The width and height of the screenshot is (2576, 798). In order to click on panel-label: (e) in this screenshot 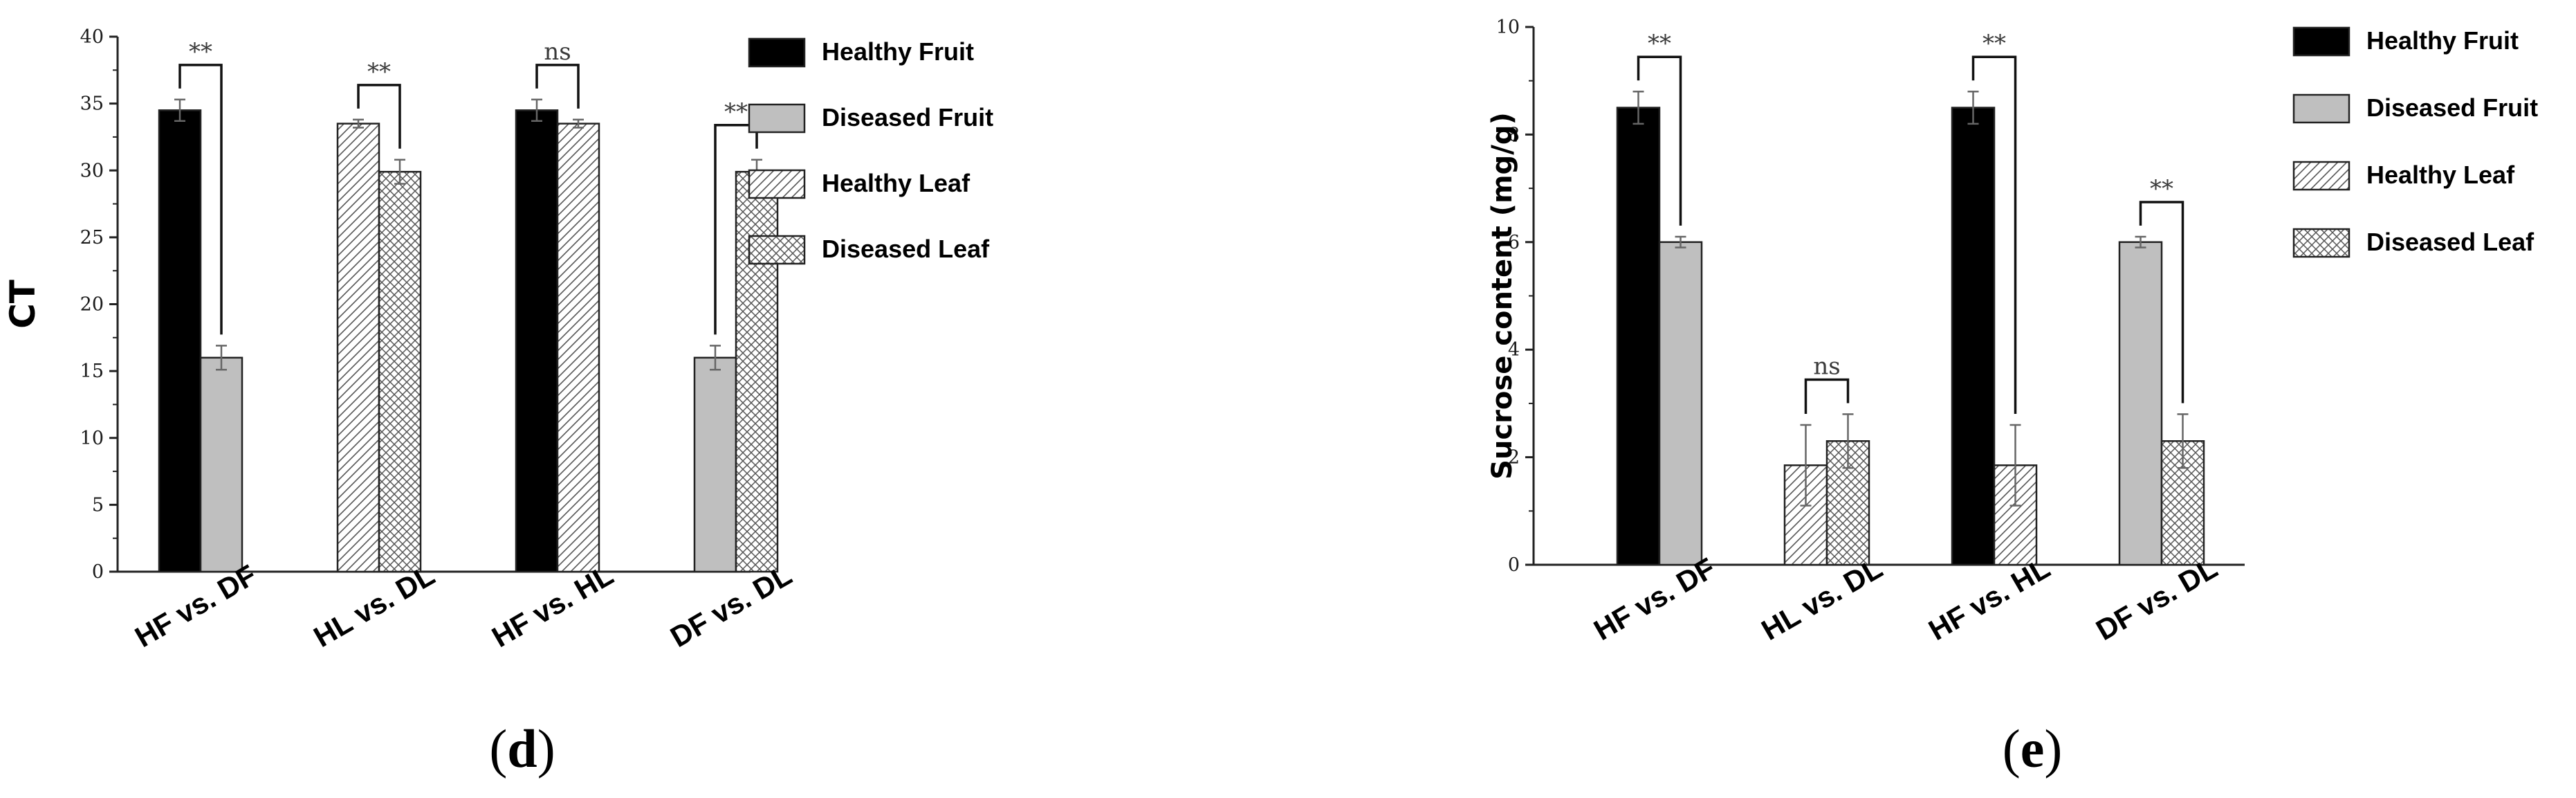, I will do `click(2033, 748)`.